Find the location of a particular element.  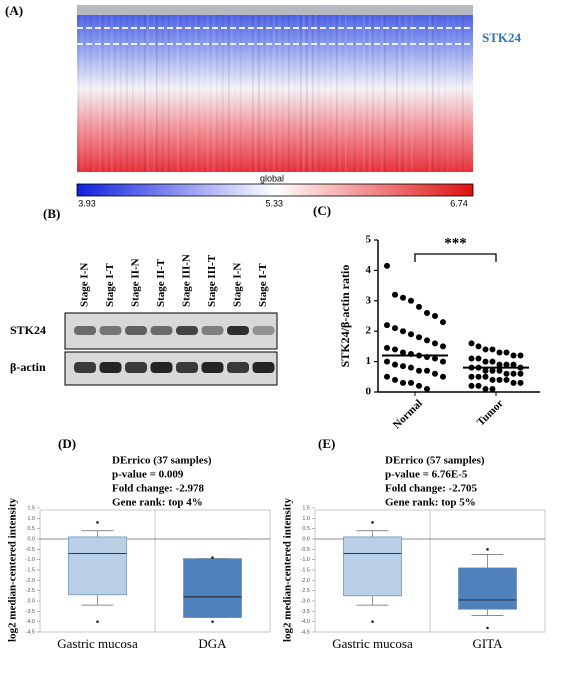

y-tick-label: -2.0 is located at coordinates (305, 581).